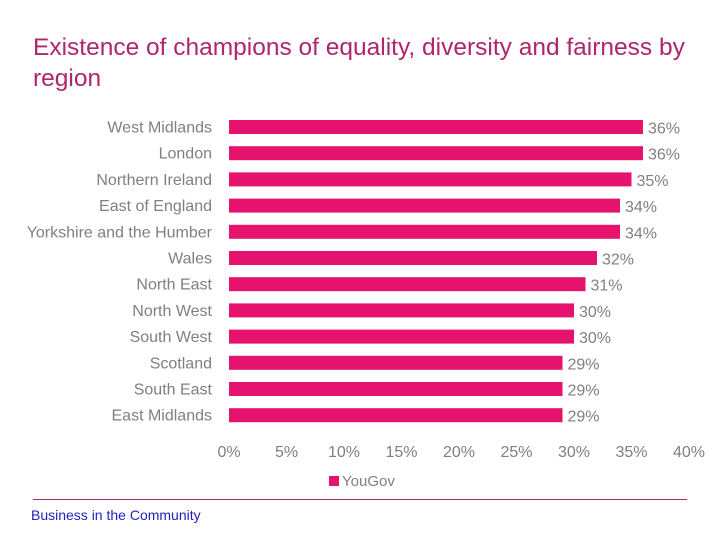 This screenshot has height=540, width=720. I want to click on x-tick-label: 35%, so click(631, 452).